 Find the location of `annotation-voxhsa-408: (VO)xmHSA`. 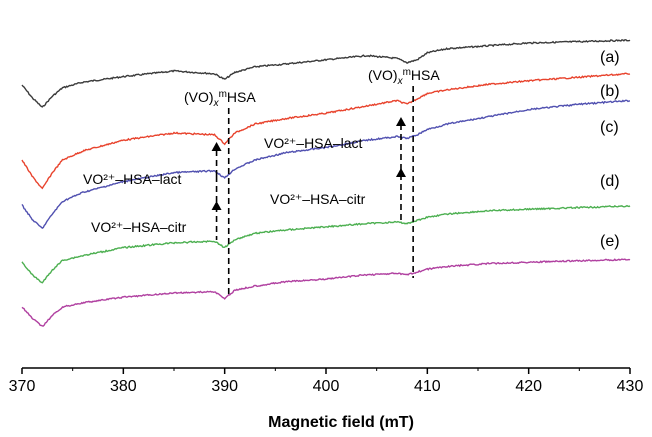

annotation-voxhsa-408: (VO)xmHSA is located at coordinates (404, 77).